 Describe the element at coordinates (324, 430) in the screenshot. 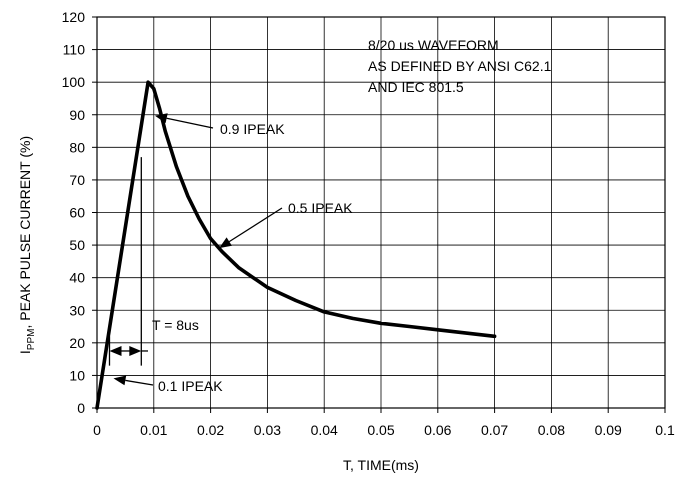

I see `x-tick-label: 0.04` at that location.